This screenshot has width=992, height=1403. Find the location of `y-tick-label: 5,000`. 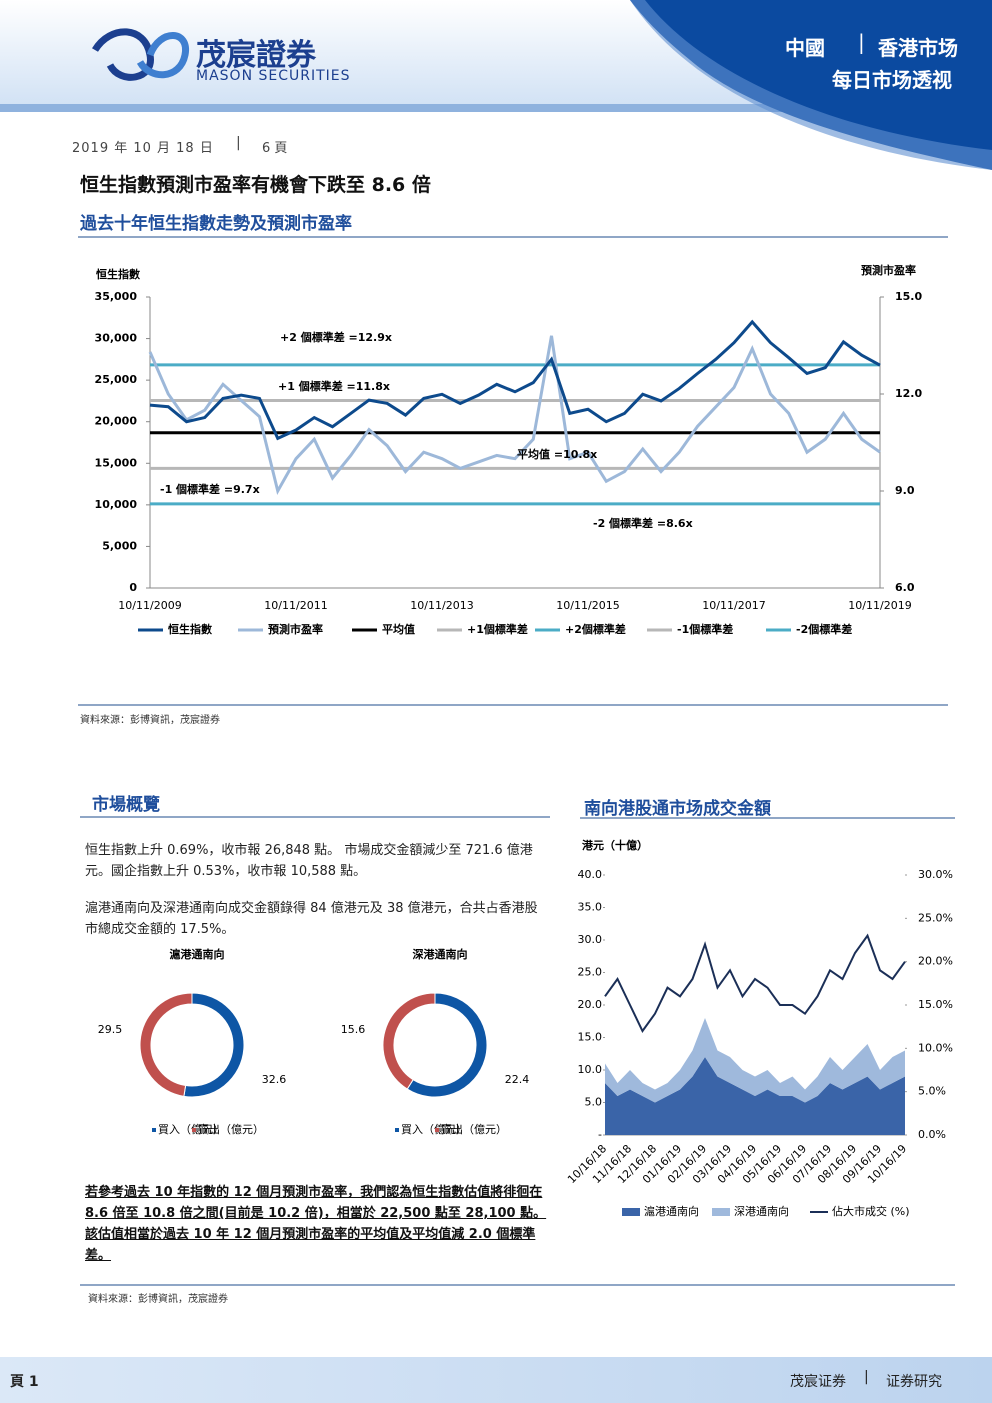

y-tick-label: 5,000 is located at coordinates (119, 545).